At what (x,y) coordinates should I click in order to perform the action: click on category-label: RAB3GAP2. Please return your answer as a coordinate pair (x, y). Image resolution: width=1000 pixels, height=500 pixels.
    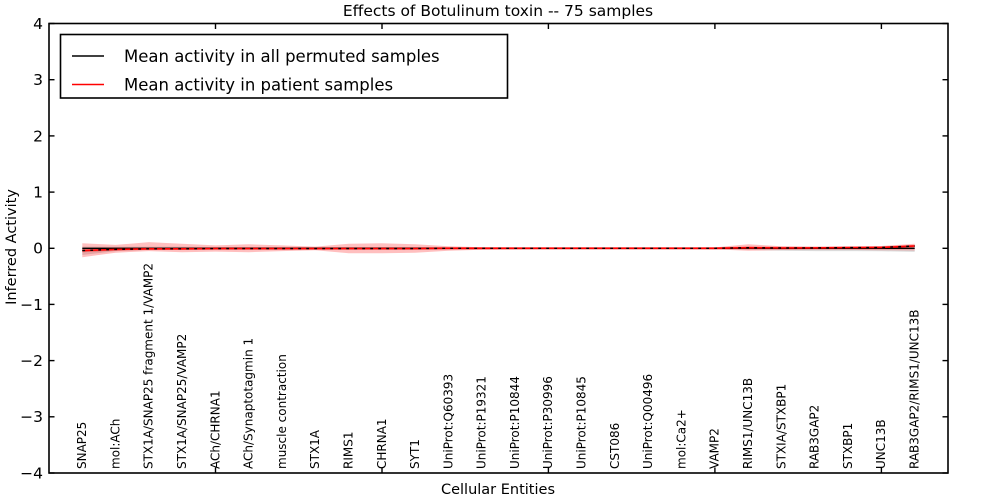
    Looking at the image, I should click on (815, 437).